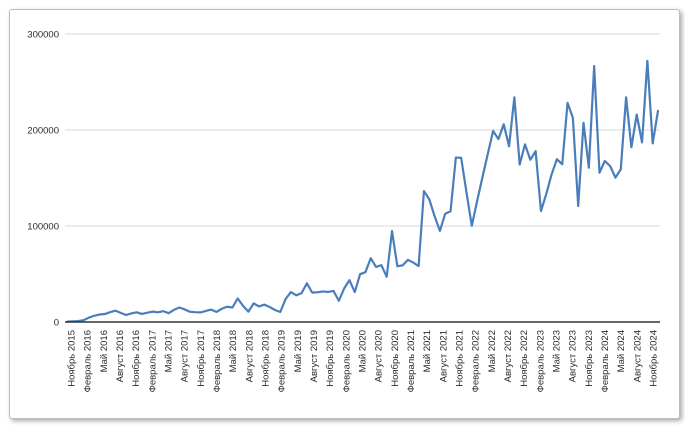 The width and height of the screenshot is (685, 428). Describe the element at coordinates (540, 361) in the screenshot. I see `x-axis-label: Февраль 2023` at that location.